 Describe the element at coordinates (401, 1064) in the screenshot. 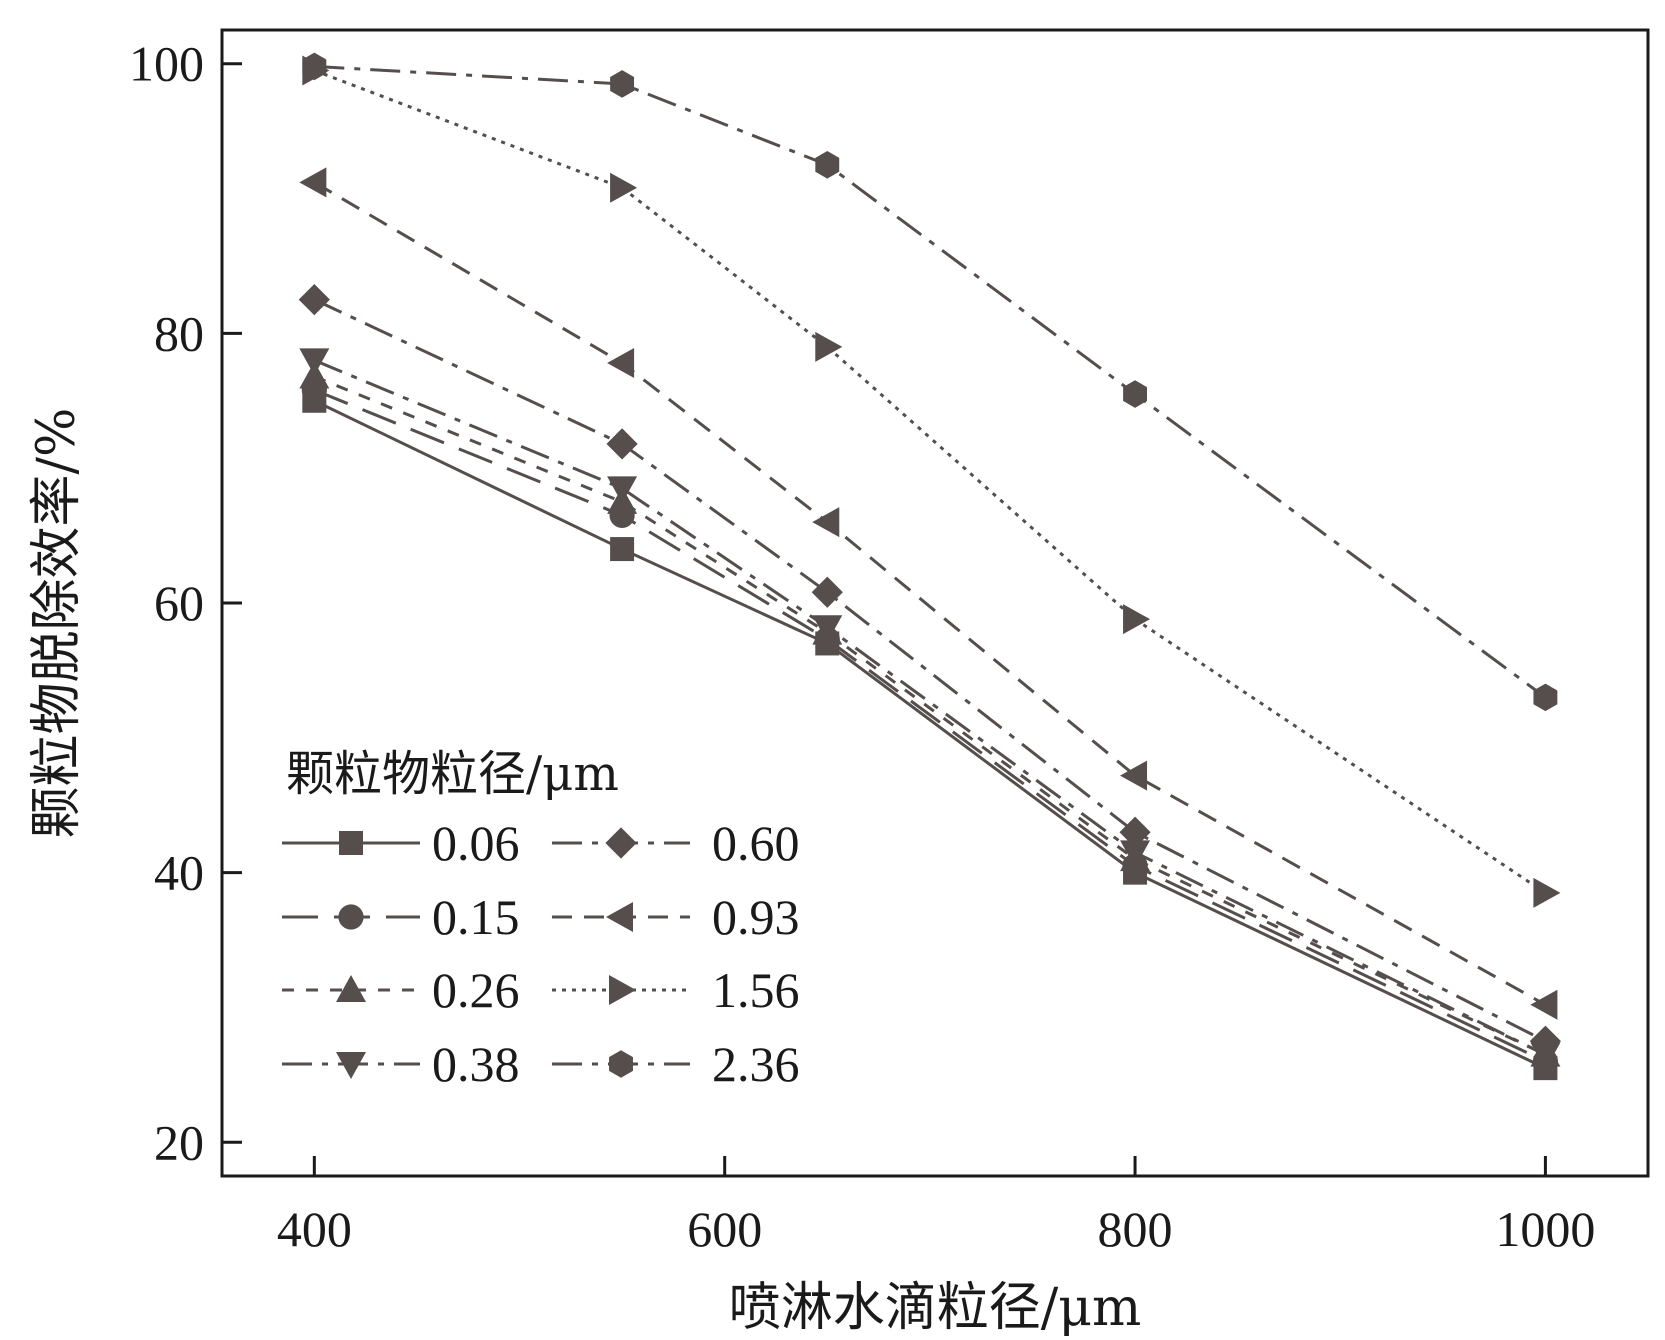

I see `legend-item: 0.38` at that location.